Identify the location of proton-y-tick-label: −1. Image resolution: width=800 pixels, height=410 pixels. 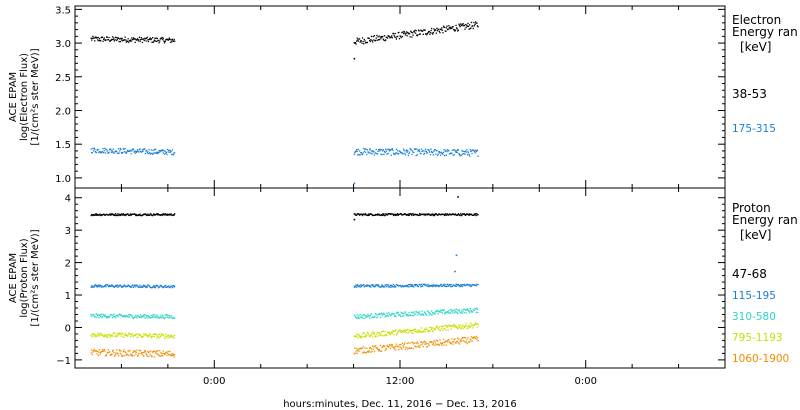
(63, 361).